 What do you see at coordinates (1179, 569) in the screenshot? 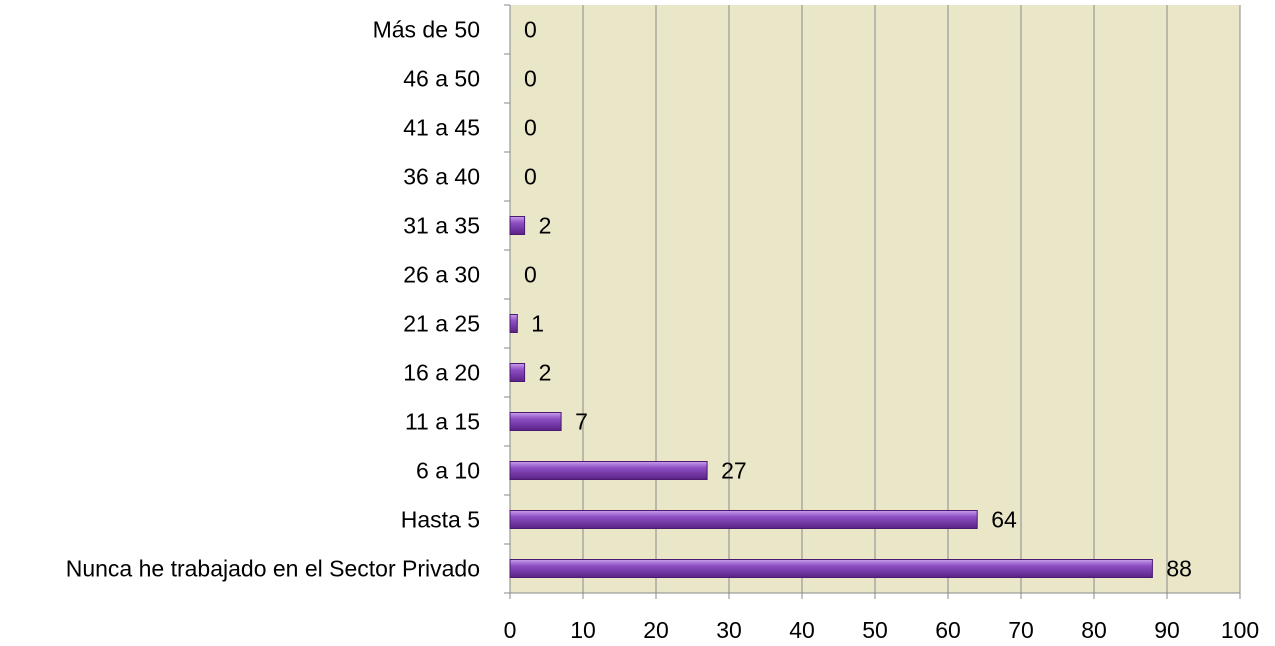
I see `value-label: 88` at bounding box center [1179, 569].